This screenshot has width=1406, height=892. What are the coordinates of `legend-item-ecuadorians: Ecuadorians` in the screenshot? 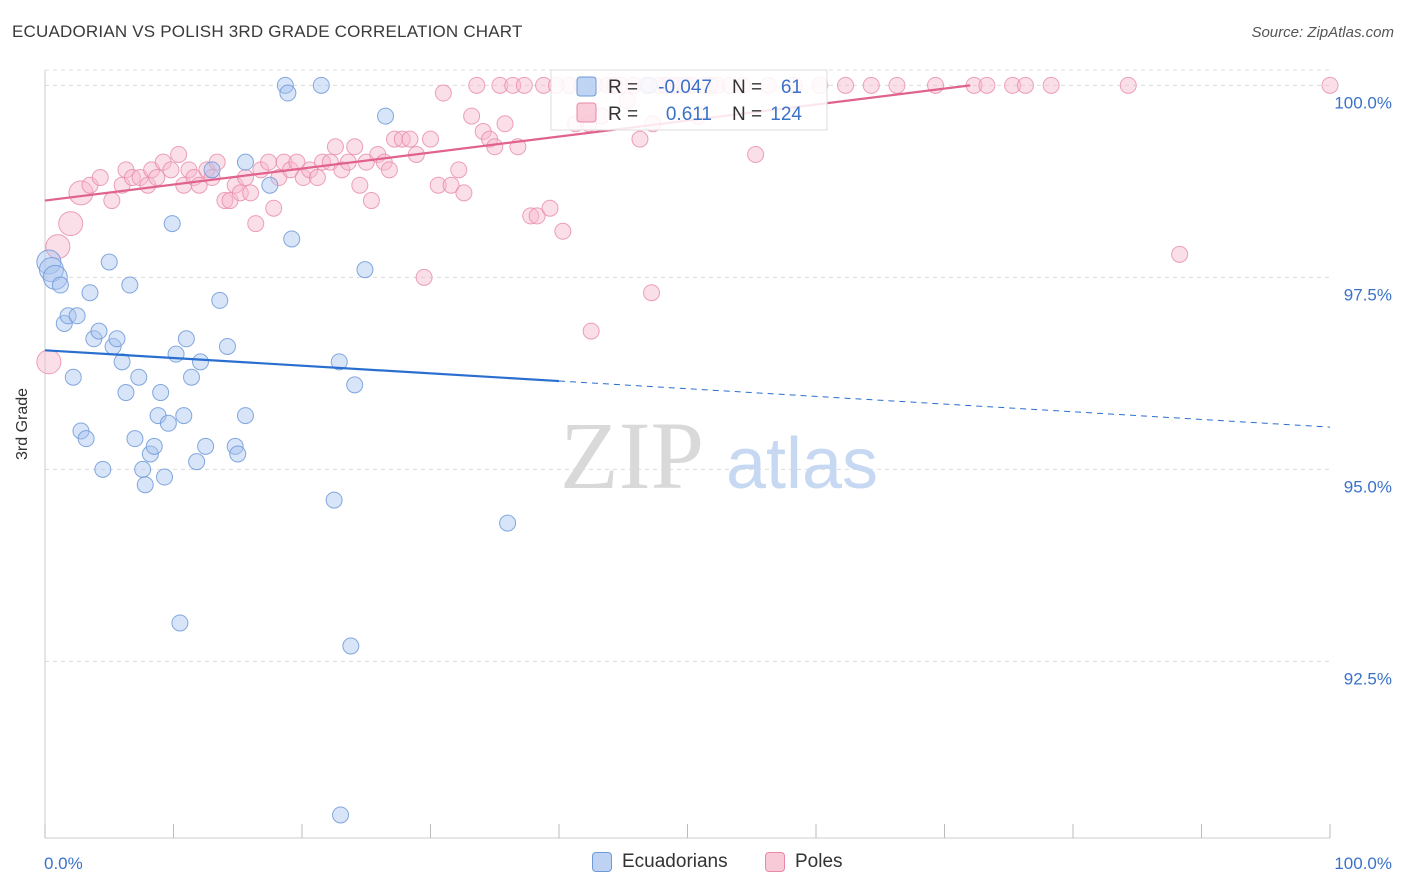 It's located at (660, 862).